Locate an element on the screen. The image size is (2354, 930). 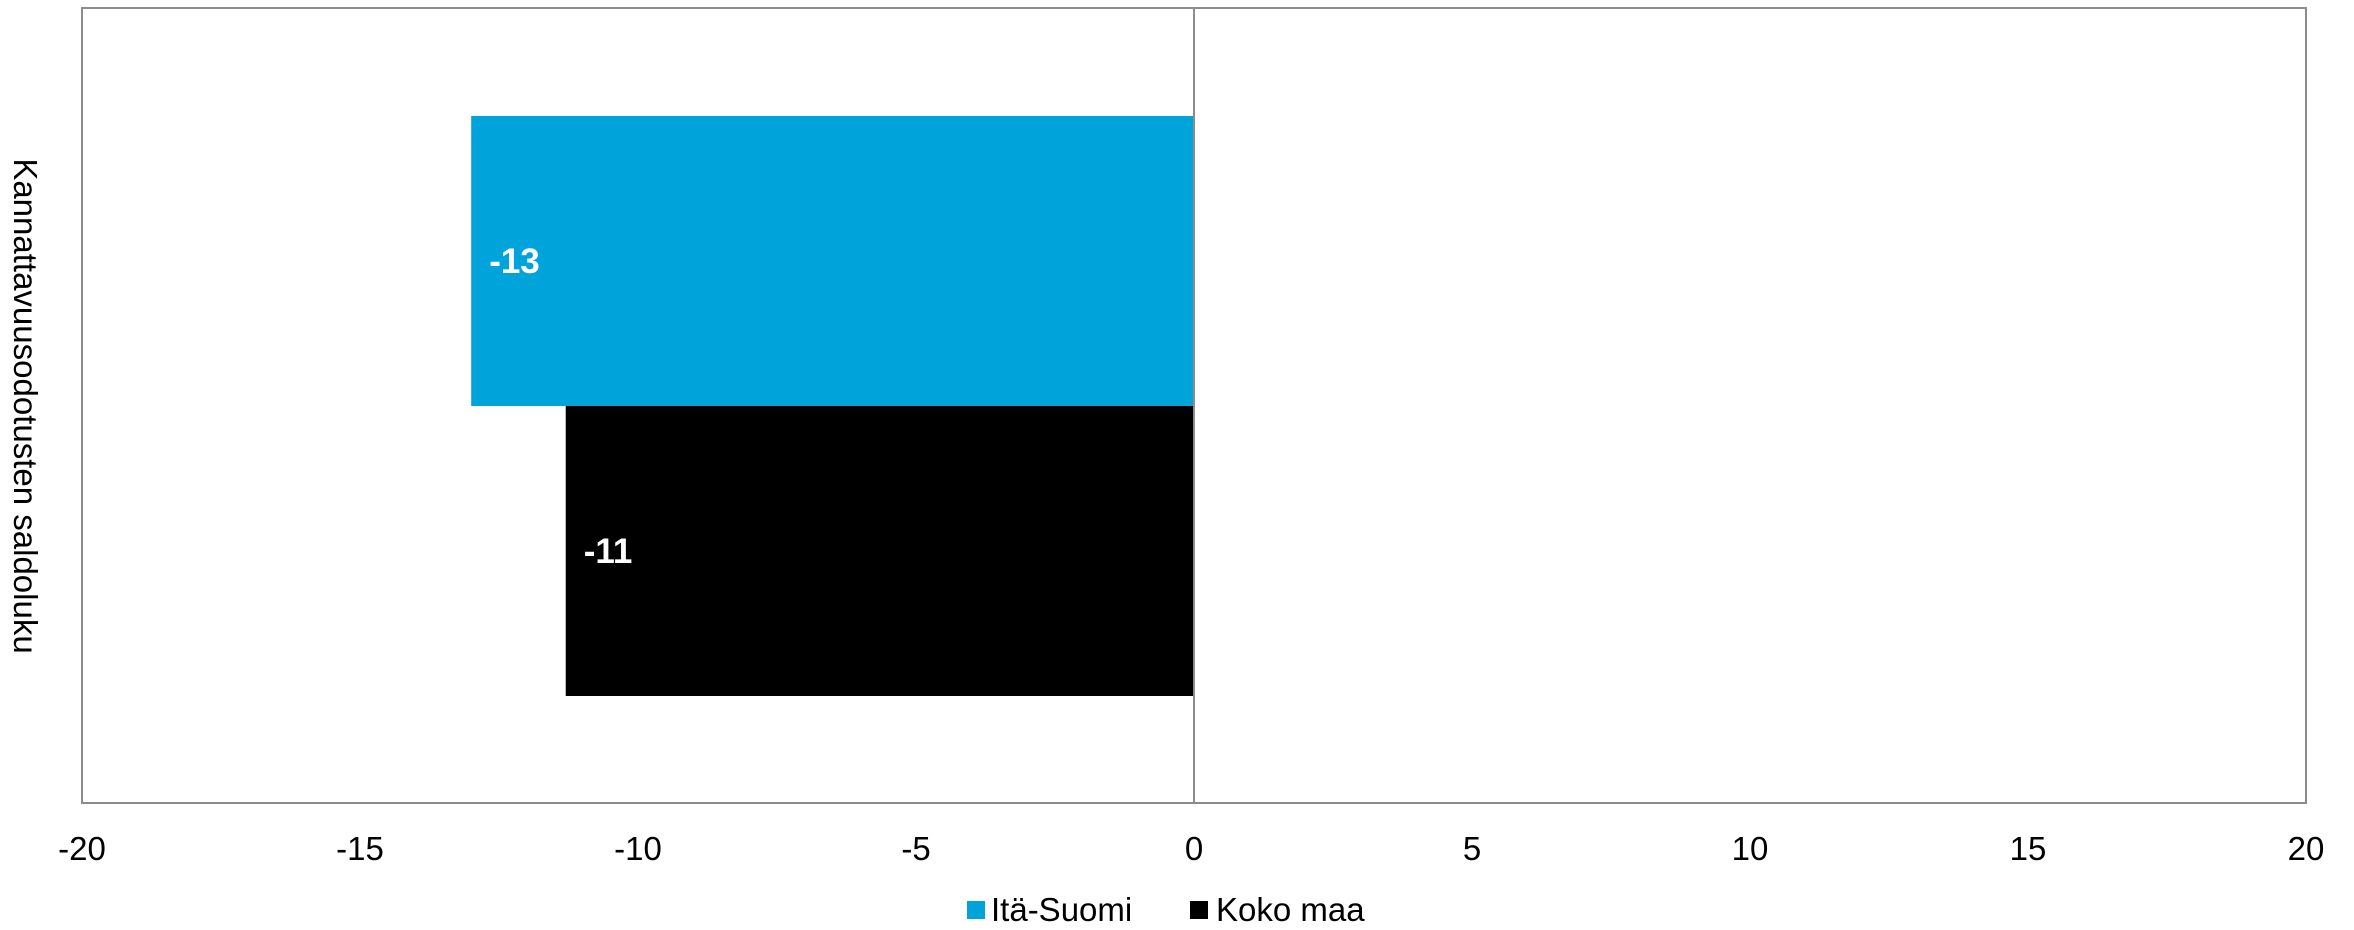
x-tick-label: -15 is located at coordinates (360, 848).